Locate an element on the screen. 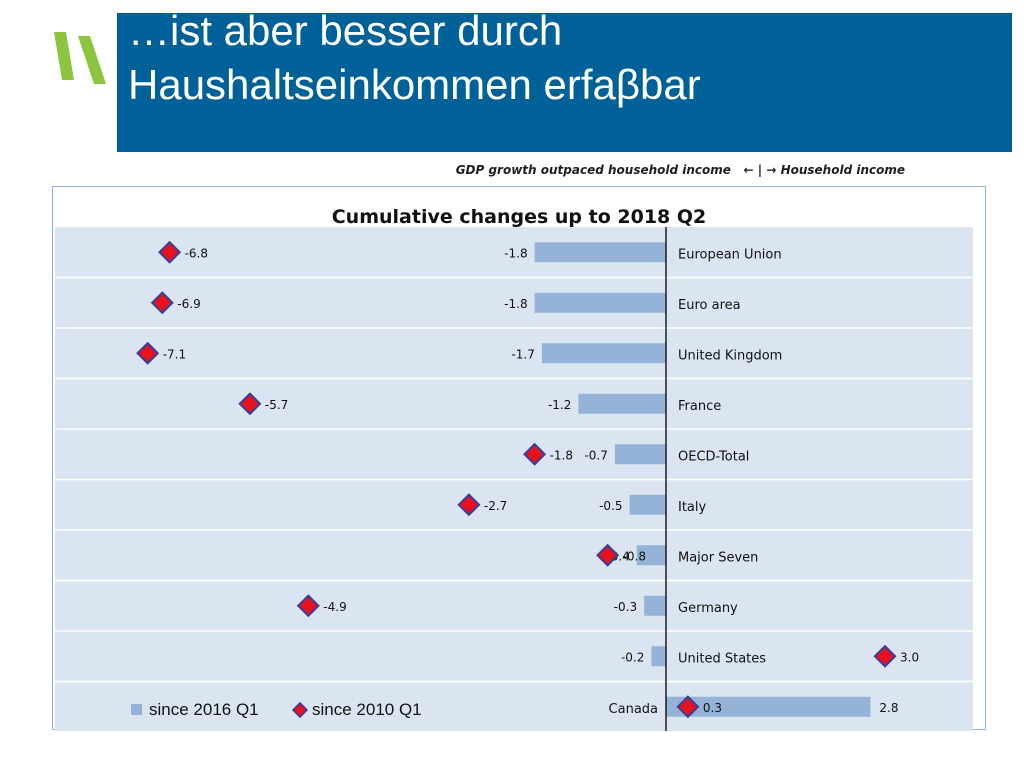  bar-value-label: -0.2 is located at coordinates (632, 657).